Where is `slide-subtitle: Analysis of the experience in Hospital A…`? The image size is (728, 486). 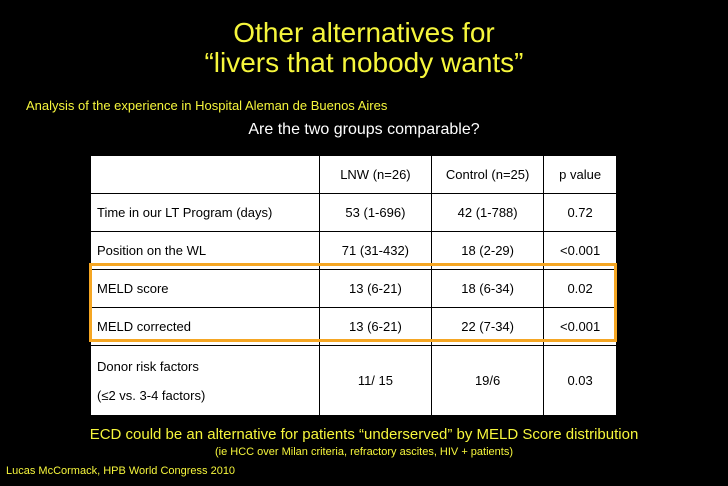 slide-subtitle: Analysis of the experience in Hospital A… is located at coordinates (207, 105).